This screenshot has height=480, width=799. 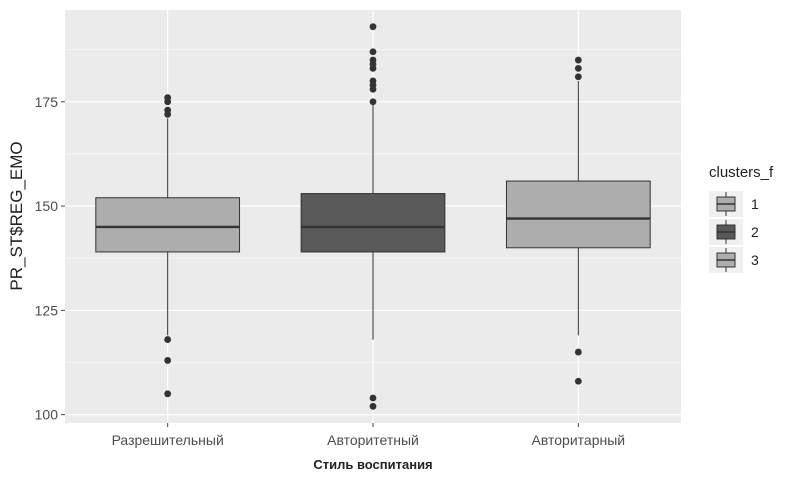 What do you see at coordinates (734, 260) in the screenshot?
I see `legend-key: 3` at bounding box center [734, 260].